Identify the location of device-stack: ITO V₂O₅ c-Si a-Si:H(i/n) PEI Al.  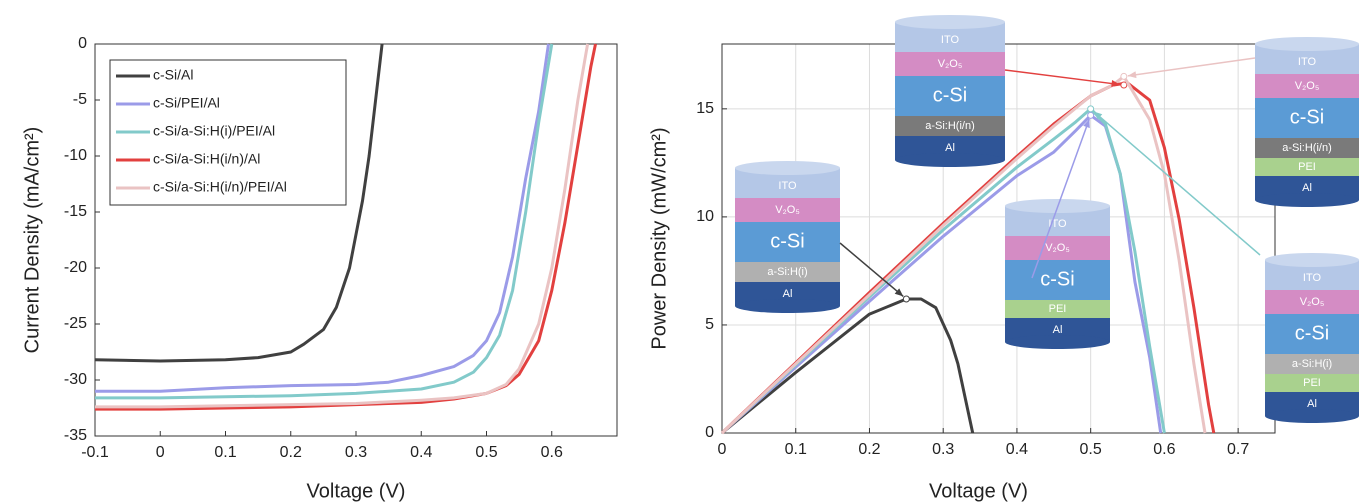
(1307, 122).